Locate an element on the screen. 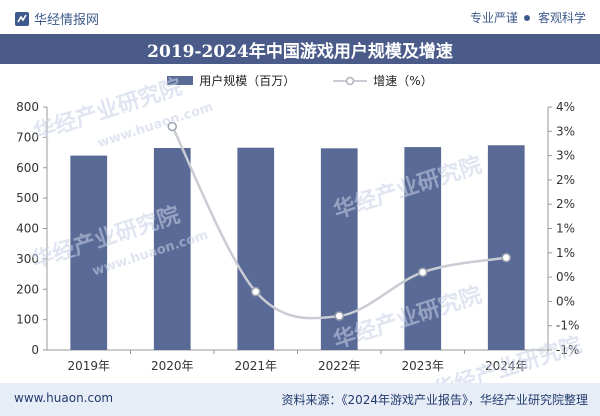 This screenshot has height=416, width=600. y-left-tick-label: 600 is located at coordinates (27, 168).